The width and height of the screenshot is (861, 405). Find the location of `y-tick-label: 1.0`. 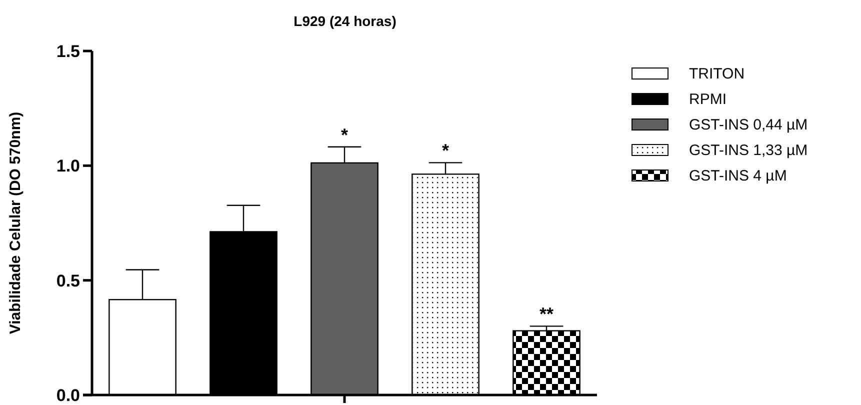

y-tick-label: 1.0 is located at coordinates (68, 166).